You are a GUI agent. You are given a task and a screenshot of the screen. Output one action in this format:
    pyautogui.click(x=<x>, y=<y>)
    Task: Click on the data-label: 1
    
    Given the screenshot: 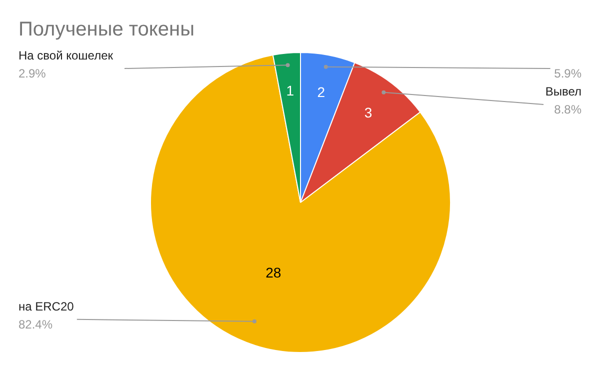 What is the action you would take?
    pyautogui.click(x=290, y=90)
    